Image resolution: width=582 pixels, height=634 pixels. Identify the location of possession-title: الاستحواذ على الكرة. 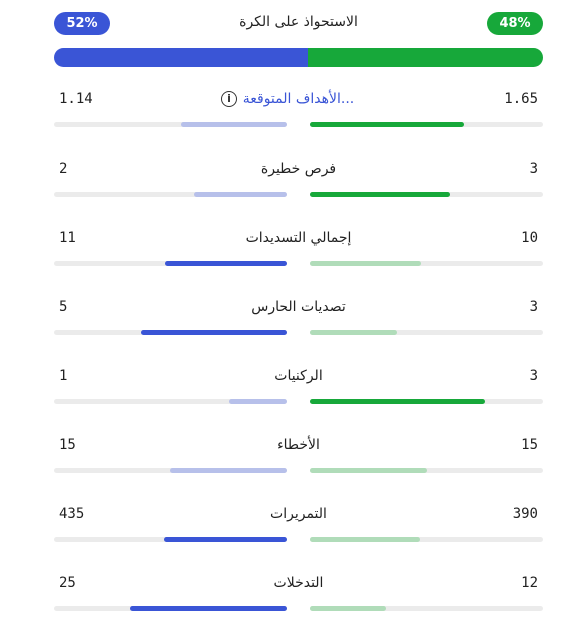
(298, 22).